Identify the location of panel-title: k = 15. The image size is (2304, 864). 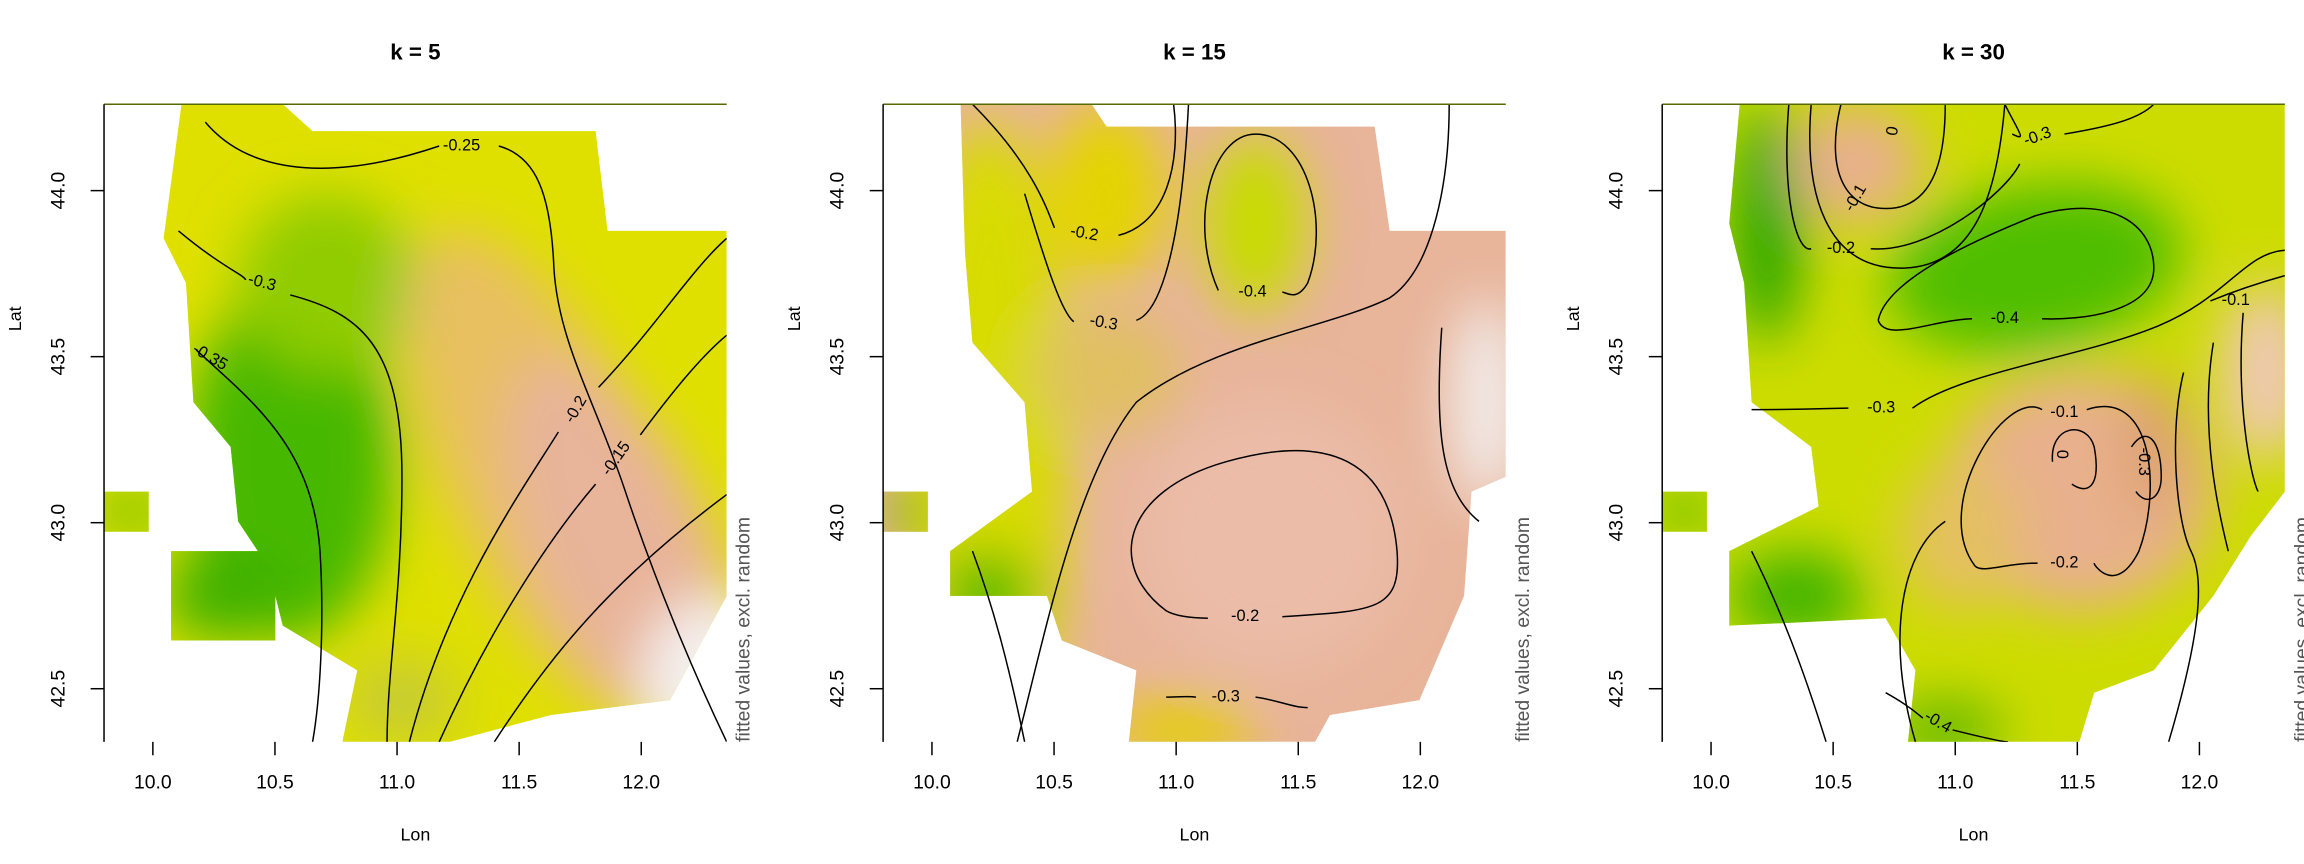
(1194, 52).